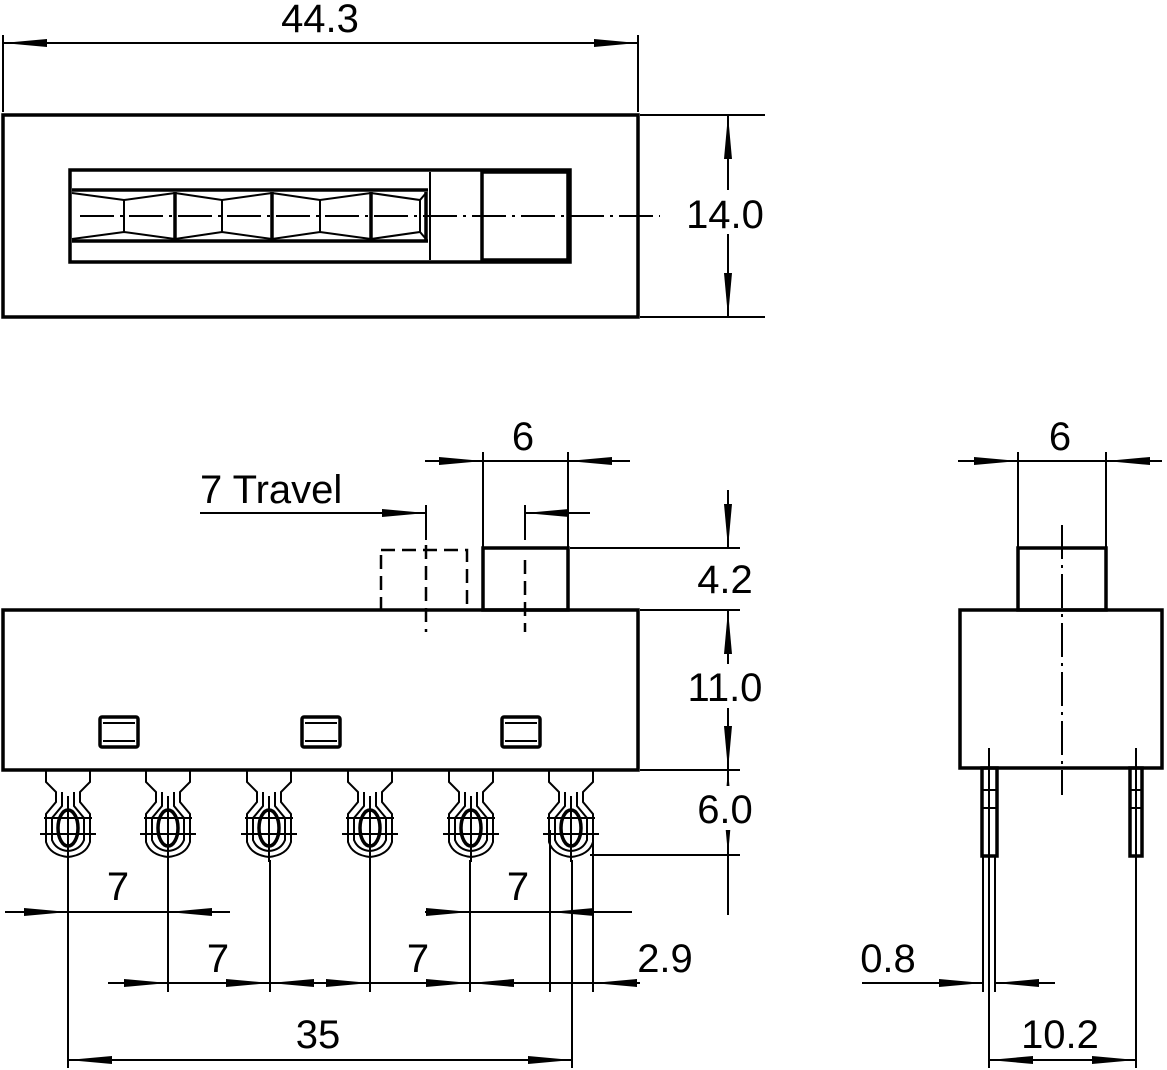 This screenshot has height=1070, width=1167. What do you see at coordinates (525, 579) in the screenshot?
I see `actuator-knob-front` at bounding box center [525, 579].